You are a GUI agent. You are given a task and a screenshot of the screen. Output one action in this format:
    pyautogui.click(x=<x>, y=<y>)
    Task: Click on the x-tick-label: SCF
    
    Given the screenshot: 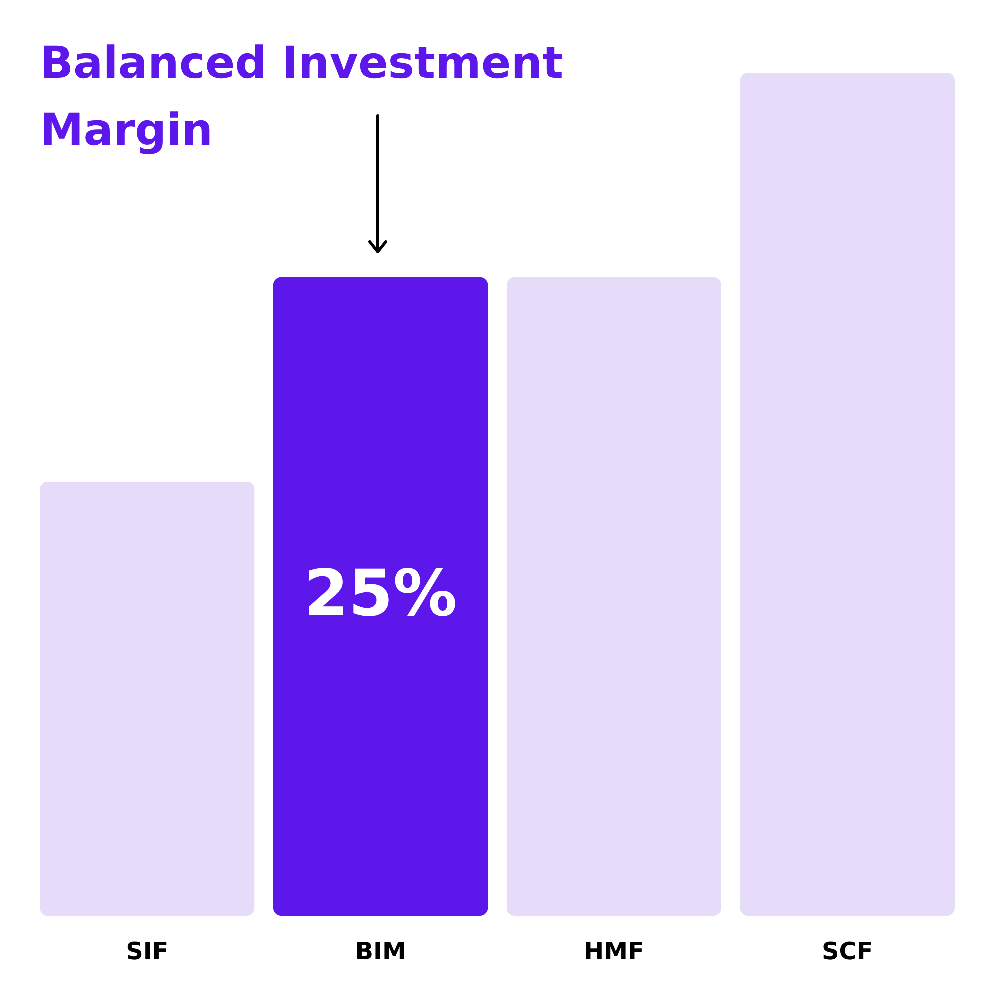 What is the action you would take?
    pyautogui.click(x=848, y=952)
    